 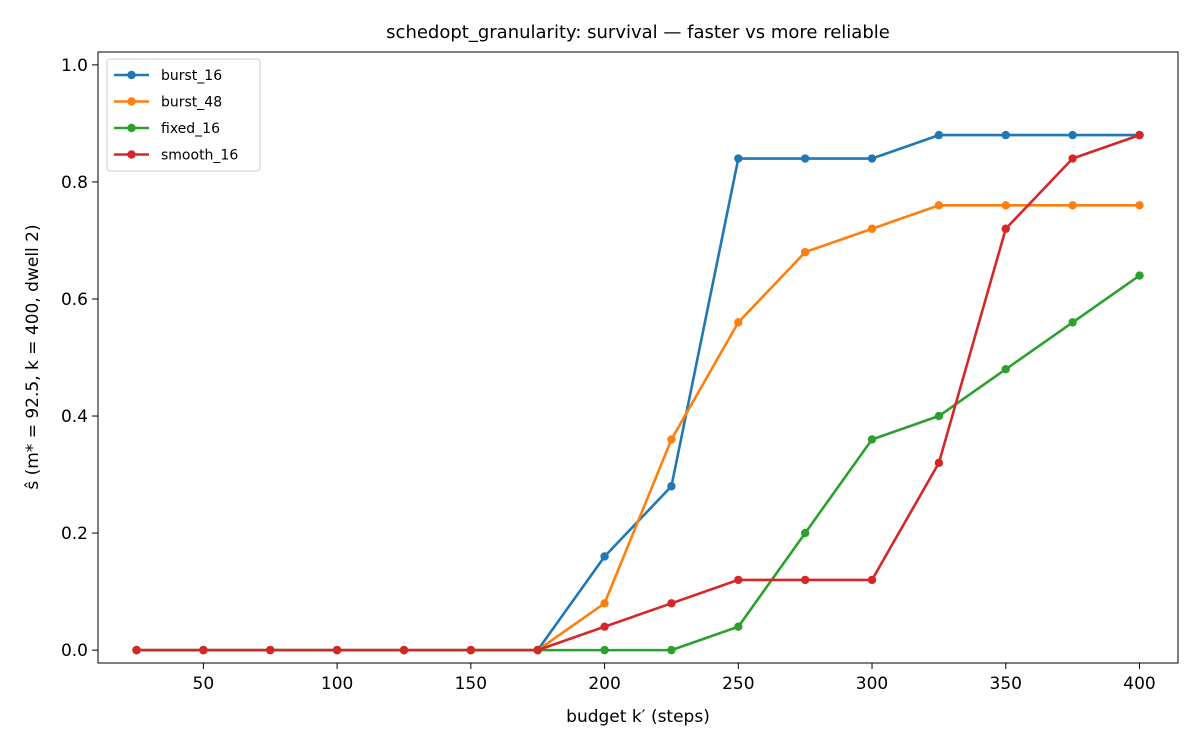 I want to click on x-tick-label: 400, so click(x=1139, y=684).